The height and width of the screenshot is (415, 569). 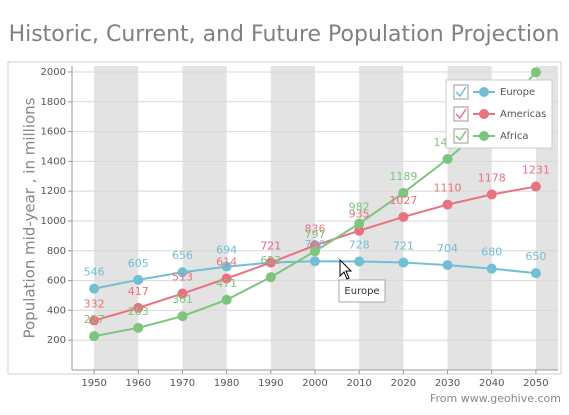 I want to click on legend-label: Americas, so click(x=523, y=114).